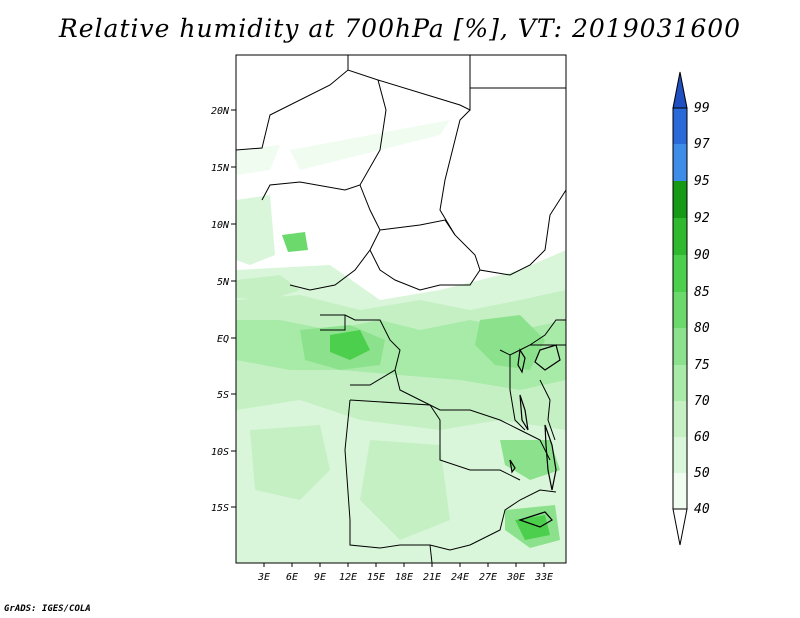 This screenshot has width=800, height=618. I want to click on colorbar-tick-label: 99, so click(702, 108).